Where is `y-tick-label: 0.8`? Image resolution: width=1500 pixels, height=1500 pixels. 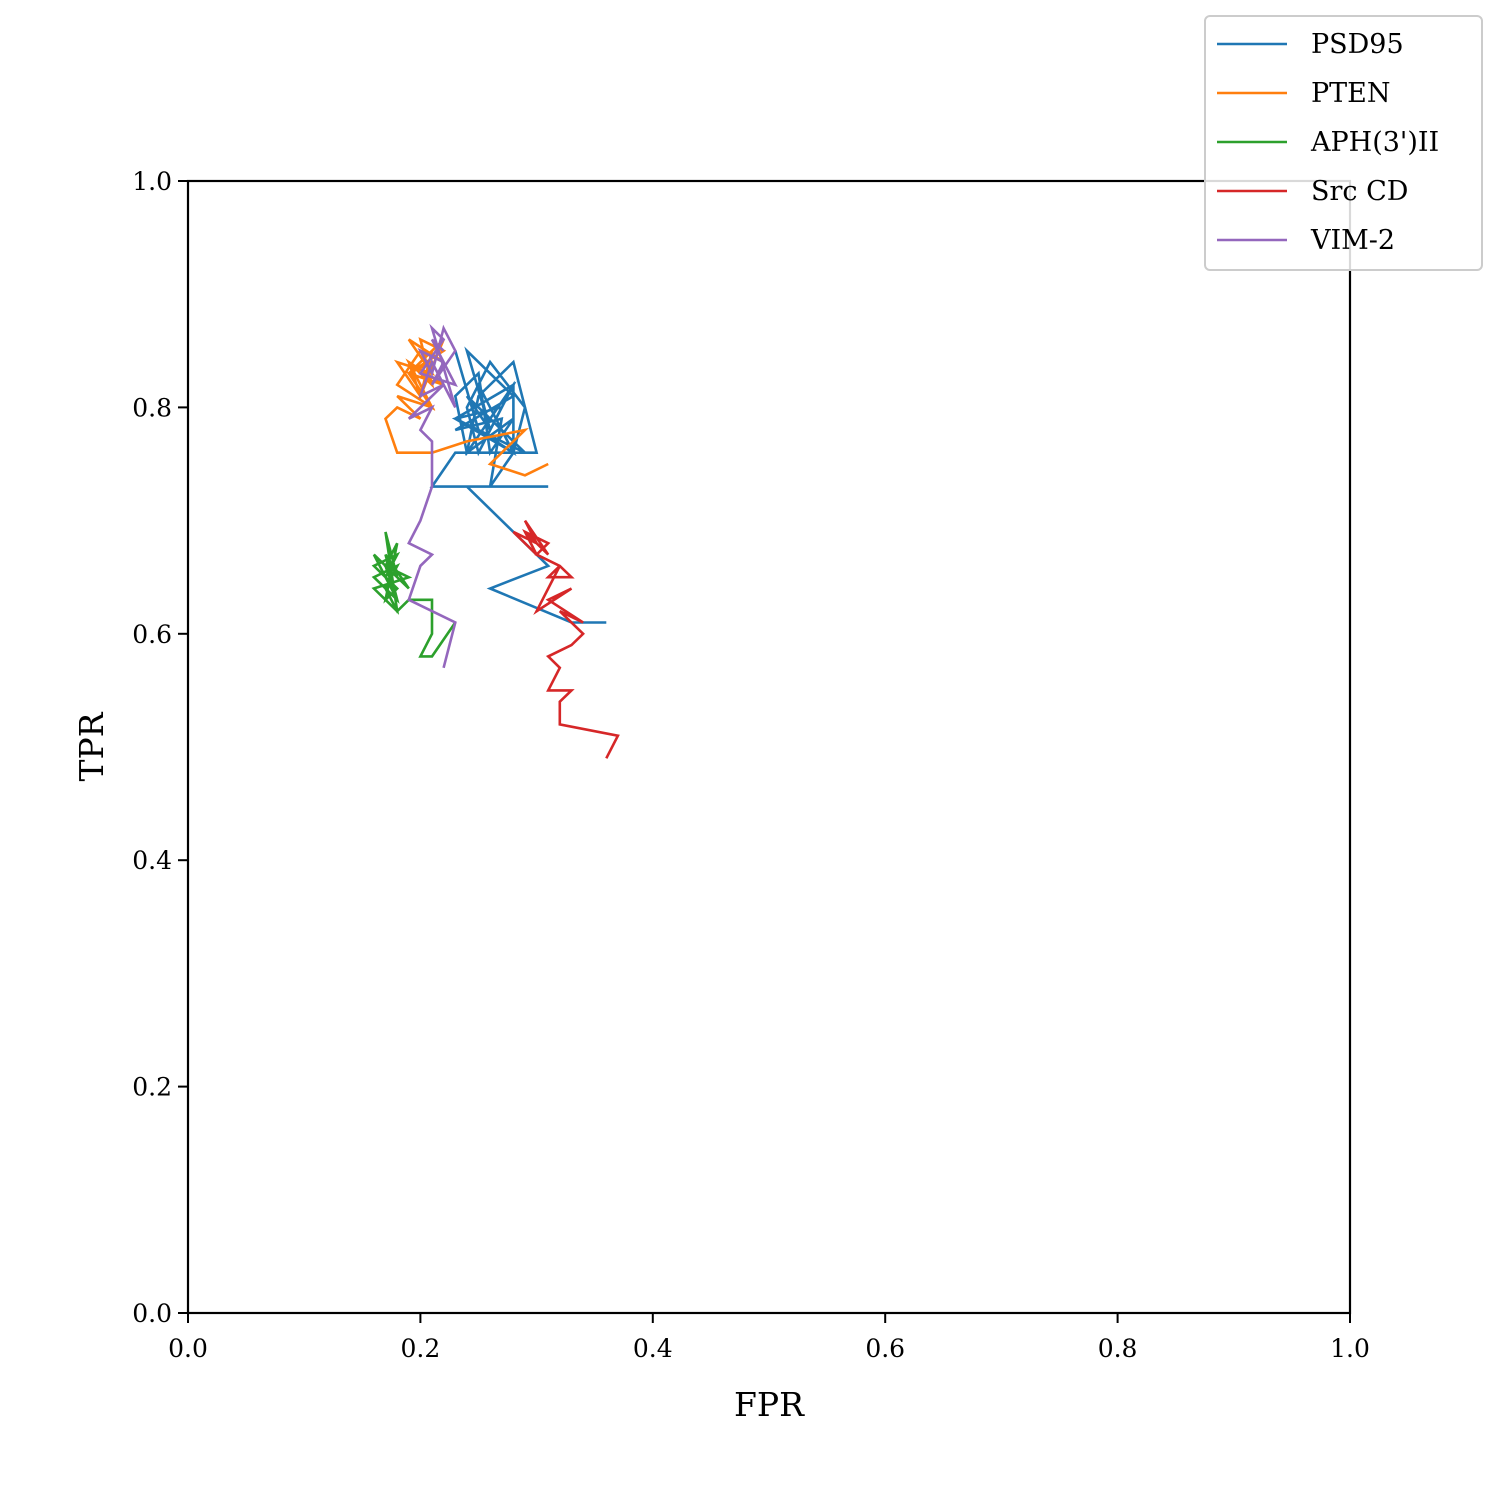 y-tick-label: 0.8 is located at coordinates (152, 407).